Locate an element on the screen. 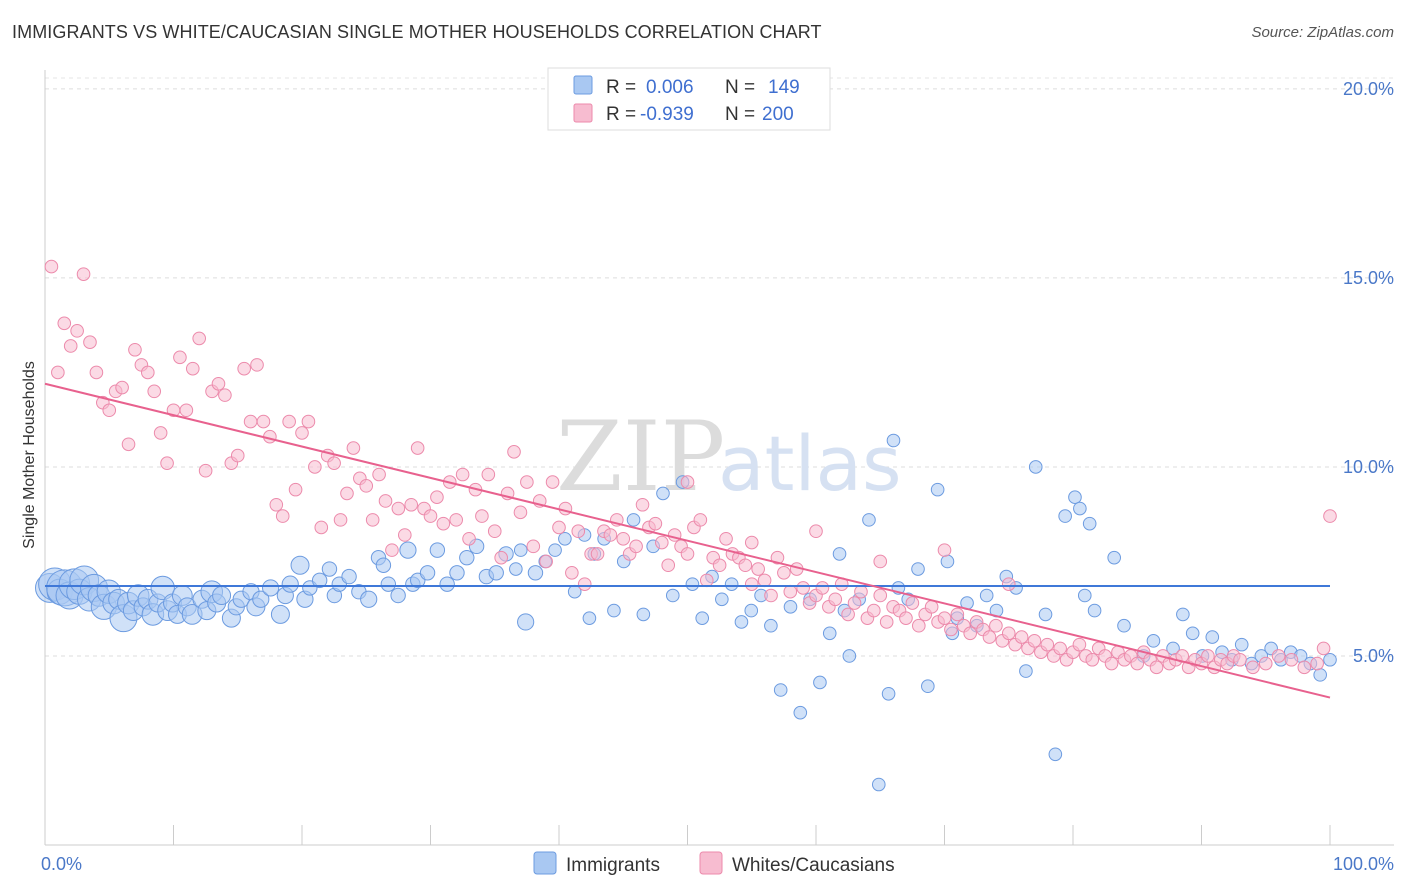 The image size is (1406, 892). y-tick-label: 20.0% is located at coordinates (1368, 89).